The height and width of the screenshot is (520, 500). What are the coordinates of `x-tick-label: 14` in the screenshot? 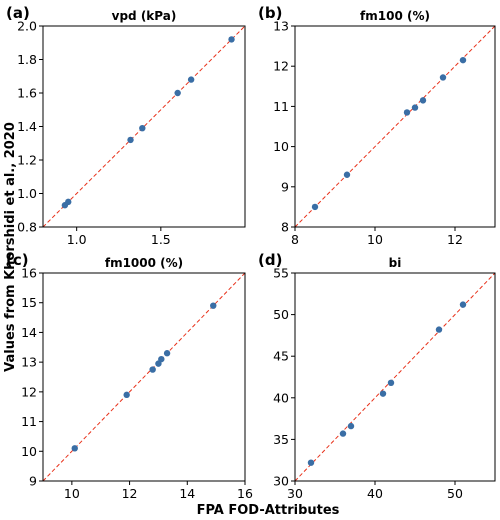 It's located at (187, 493).